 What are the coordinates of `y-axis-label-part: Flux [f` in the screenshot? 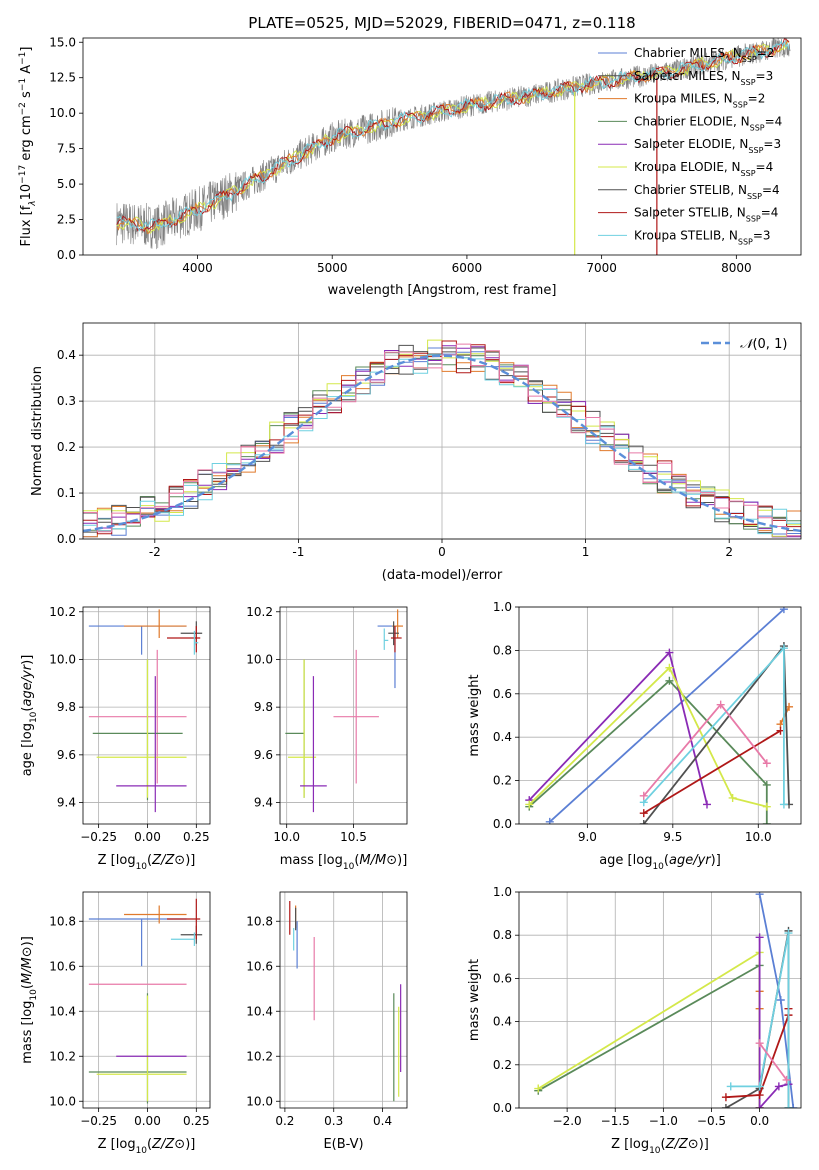 It's located at (26, 225).